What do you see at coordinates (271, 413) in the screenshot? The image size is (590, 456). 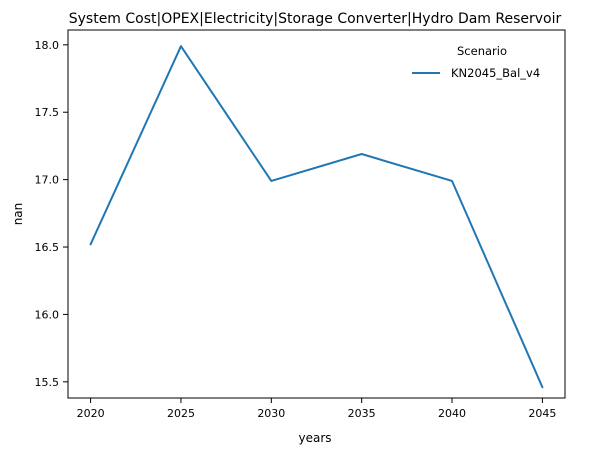 I see `x-tick-label: 2030` at bounding box center [271, 413].